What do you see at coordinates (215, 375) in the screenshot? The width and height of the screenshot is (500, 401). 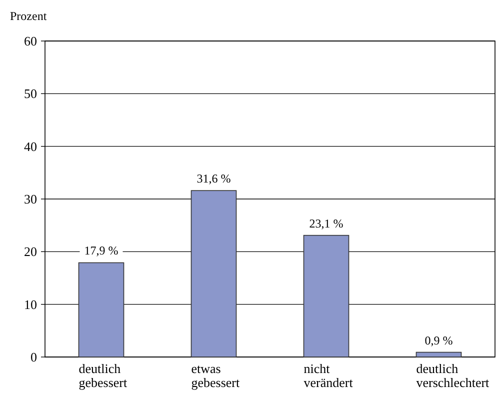 I see `x-tick-label: etwas gebessert` at bounding box center [215, 375].